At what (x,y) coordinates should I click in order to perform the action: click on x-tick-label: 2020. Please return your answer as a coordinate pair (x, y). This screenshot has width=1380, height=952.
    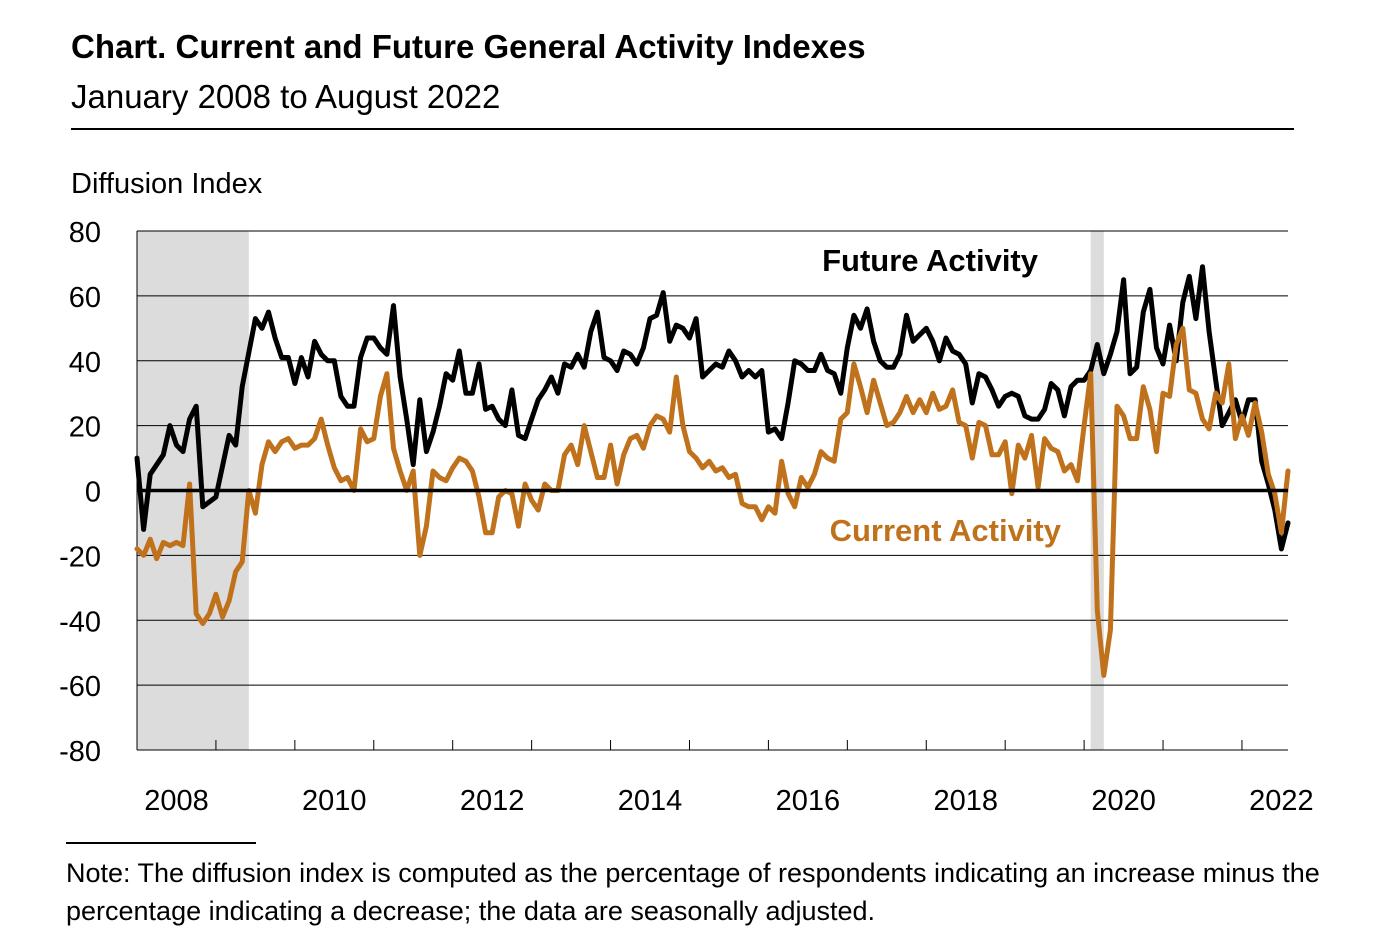
    Looking at the image, I should click on (1123, 801).